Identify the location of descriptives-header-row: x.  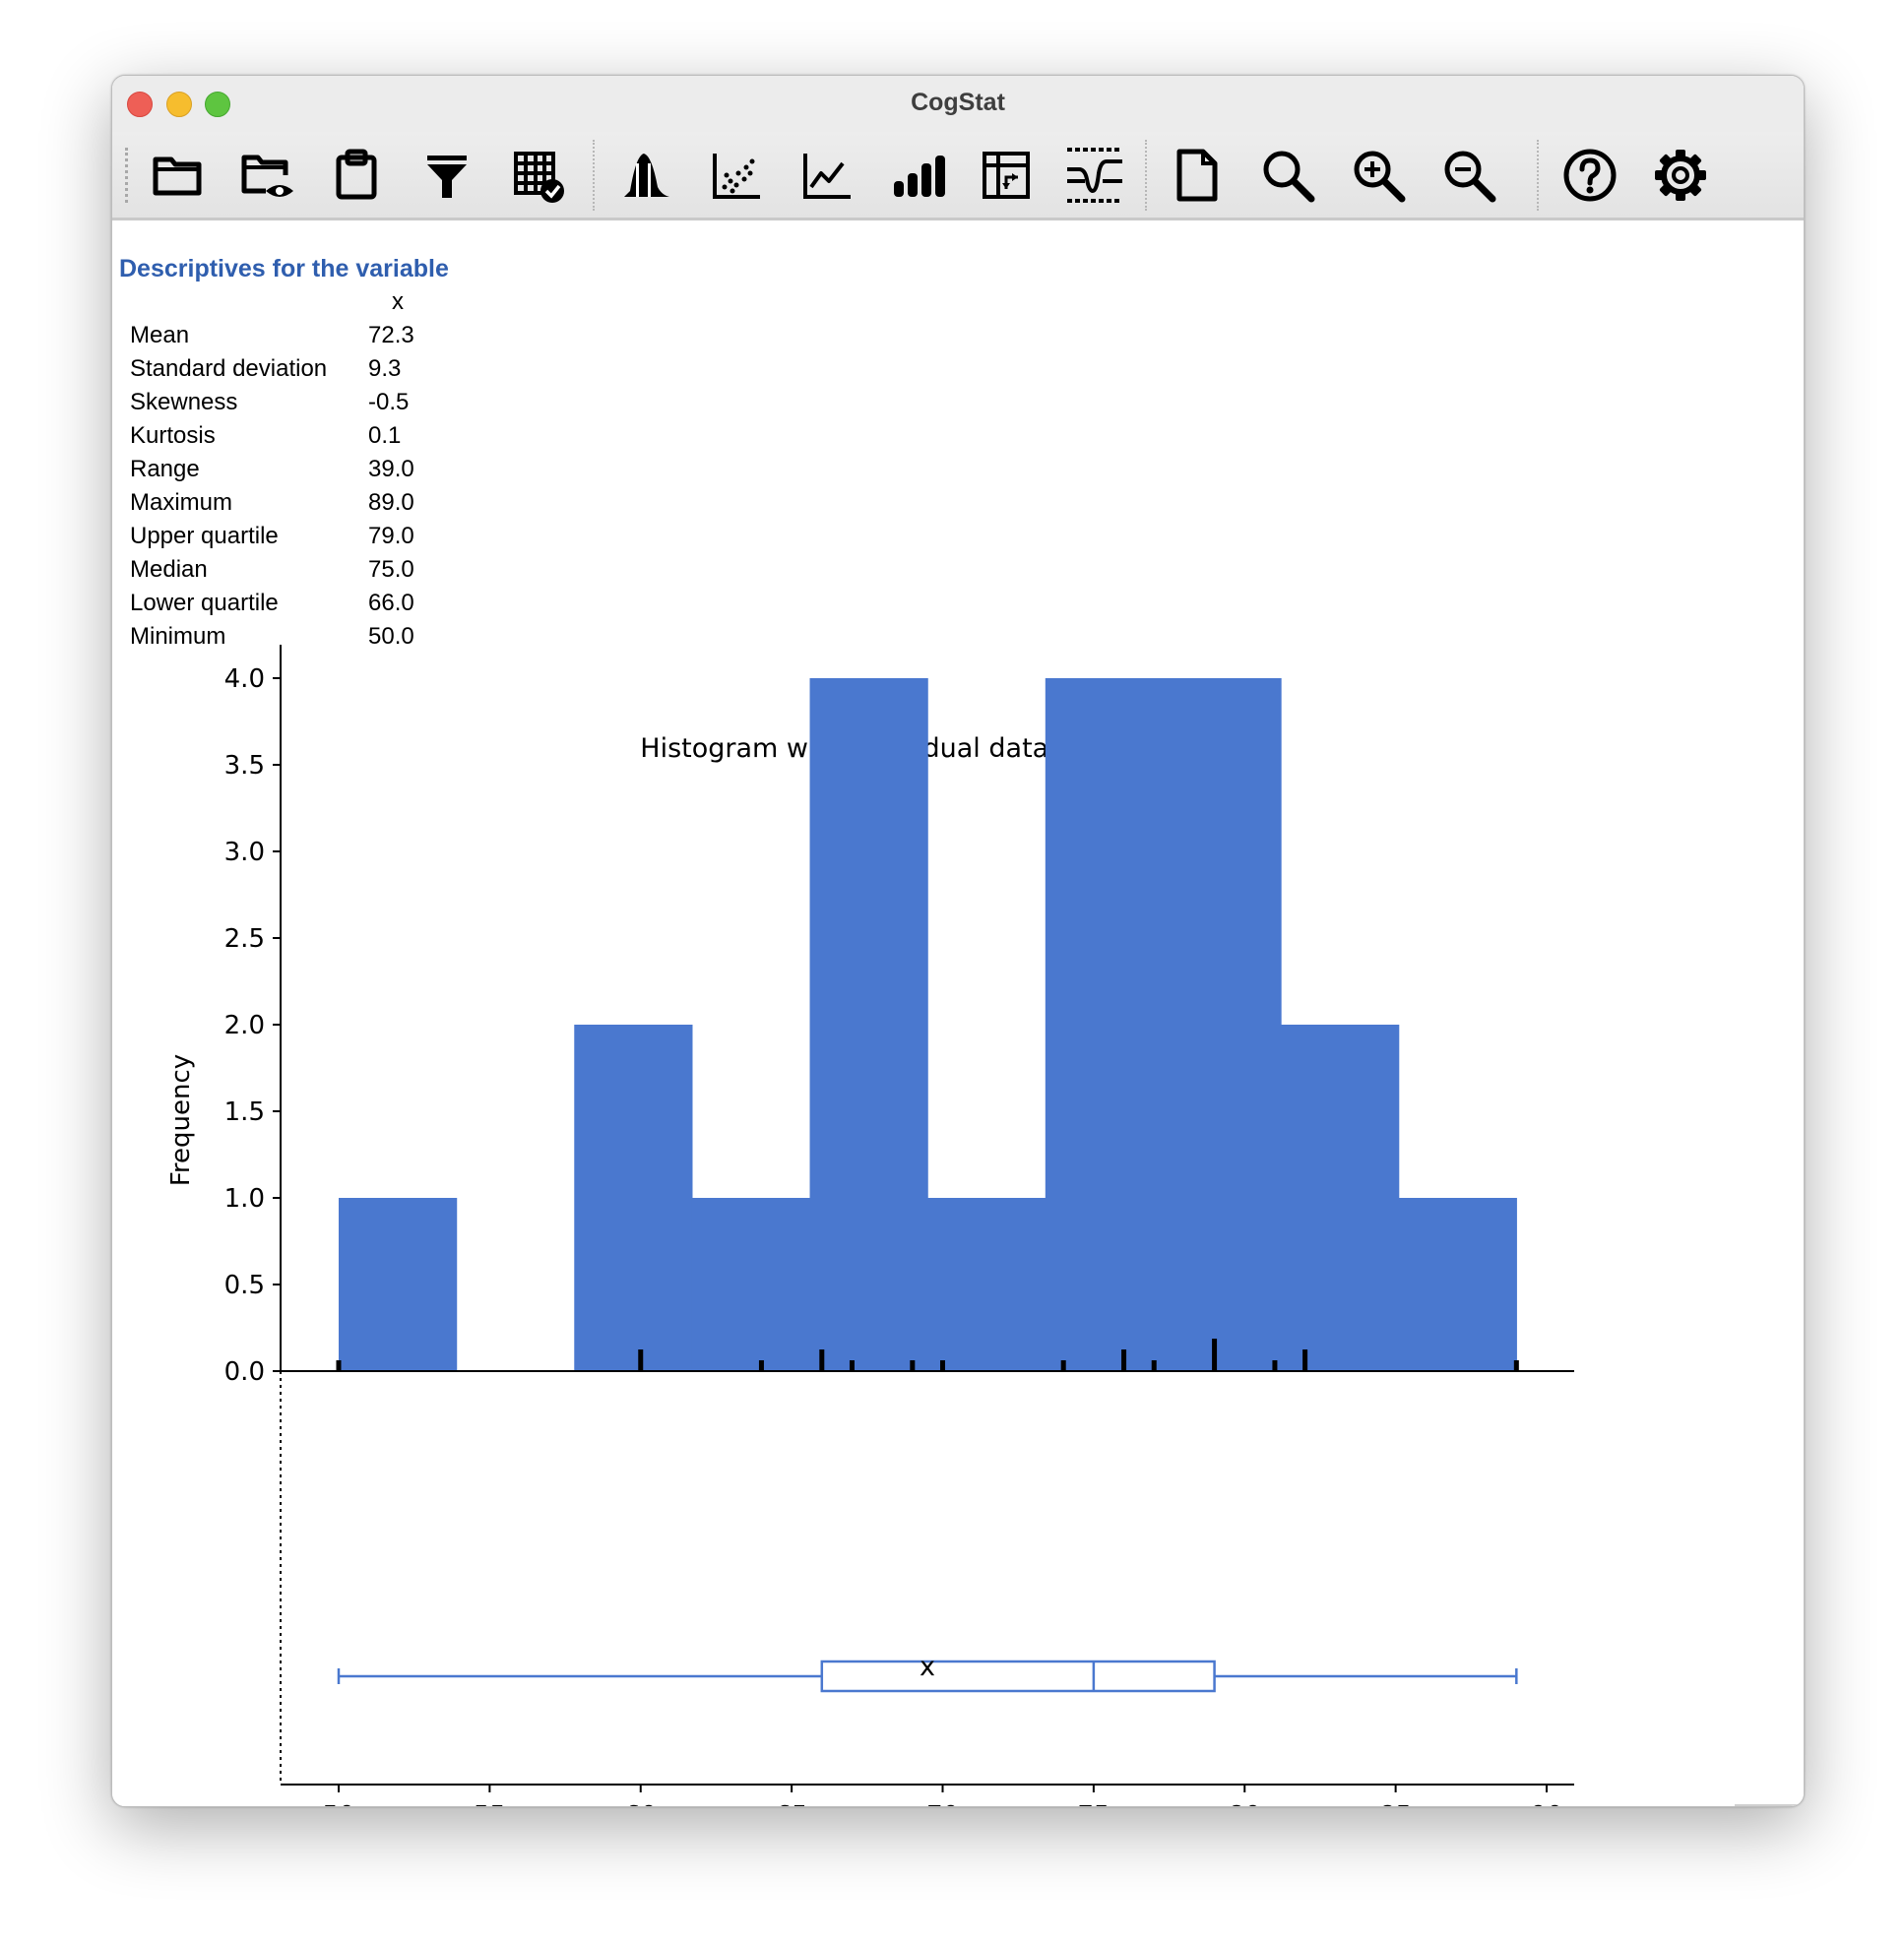
(297, 305).